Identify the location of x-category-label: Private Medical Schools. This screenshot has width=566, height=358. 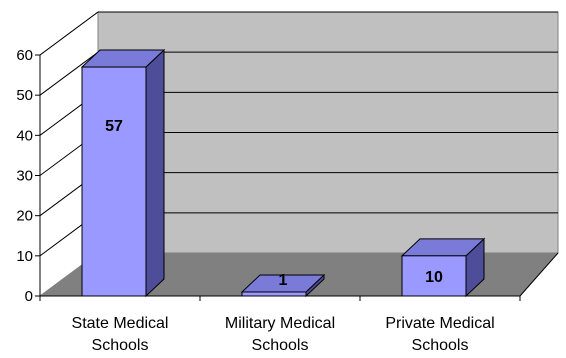
(439, 334).